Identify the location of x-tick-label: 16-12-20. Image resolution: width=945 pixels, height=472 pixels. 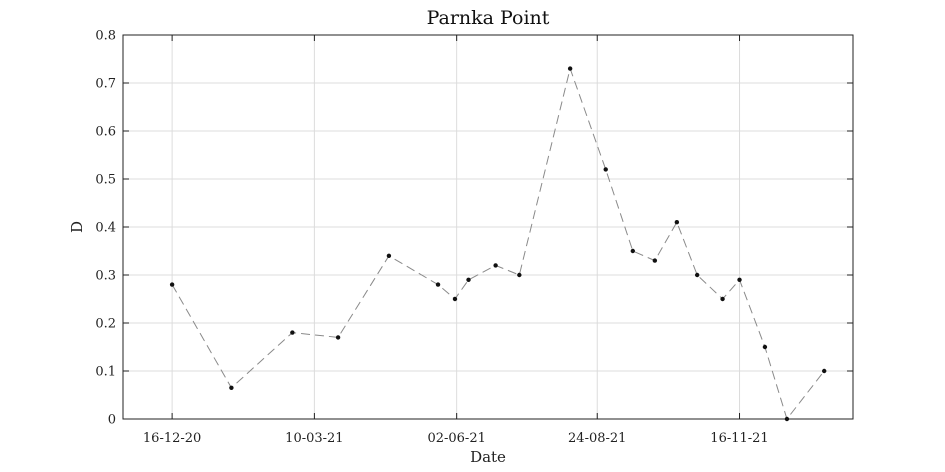
(172, 438).